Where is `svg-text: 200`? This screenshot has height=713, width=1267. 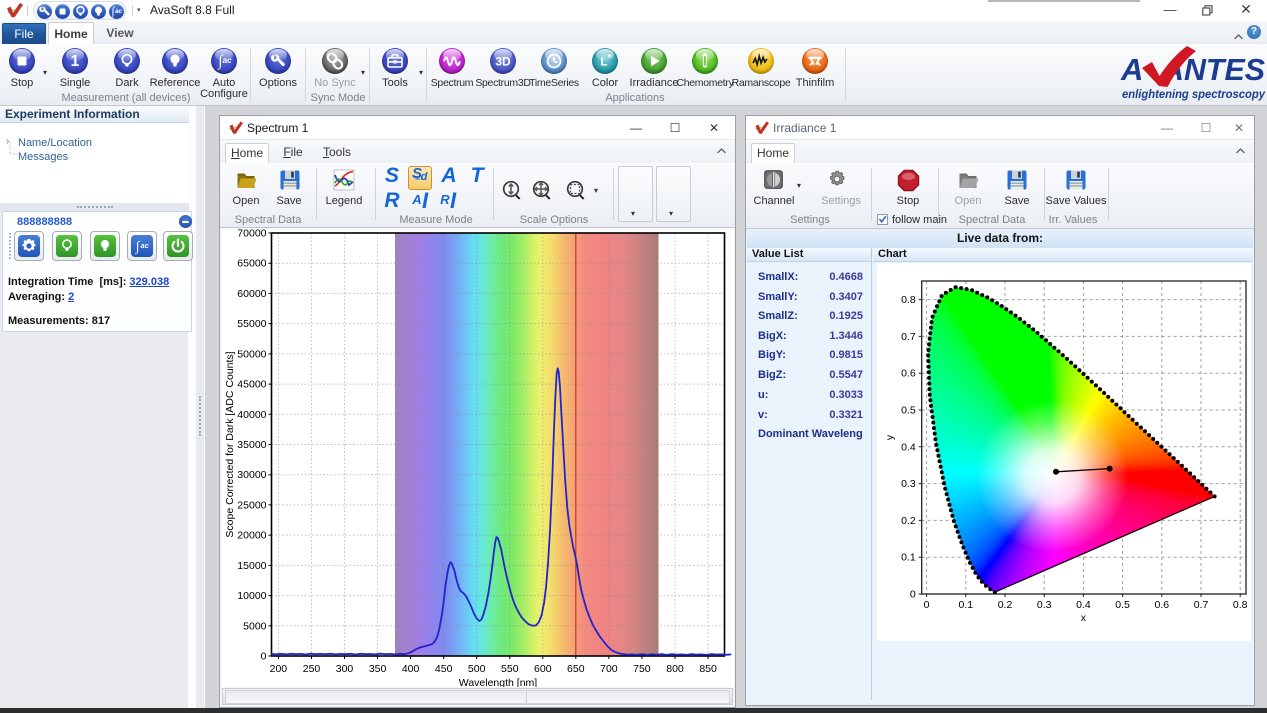 svg-text: 200 is located at coordinates (279, 669).